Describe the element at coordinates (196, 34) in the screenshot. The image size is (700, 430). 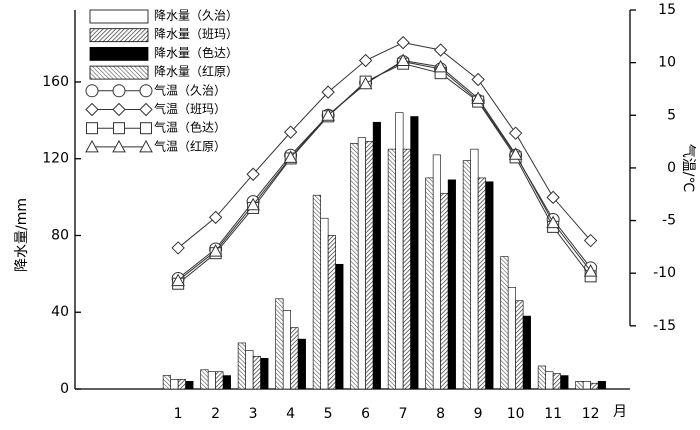
I see `legend-label: 降水量（班玛）` at that location.